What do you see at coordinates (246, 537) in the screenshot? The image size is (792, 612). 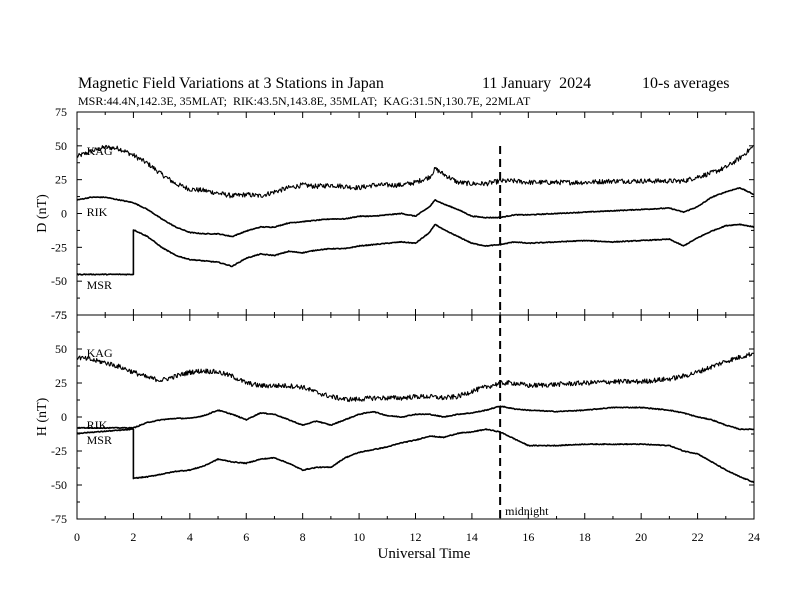 I see `x-tick-label: 6` at bounding box center [246, 537].